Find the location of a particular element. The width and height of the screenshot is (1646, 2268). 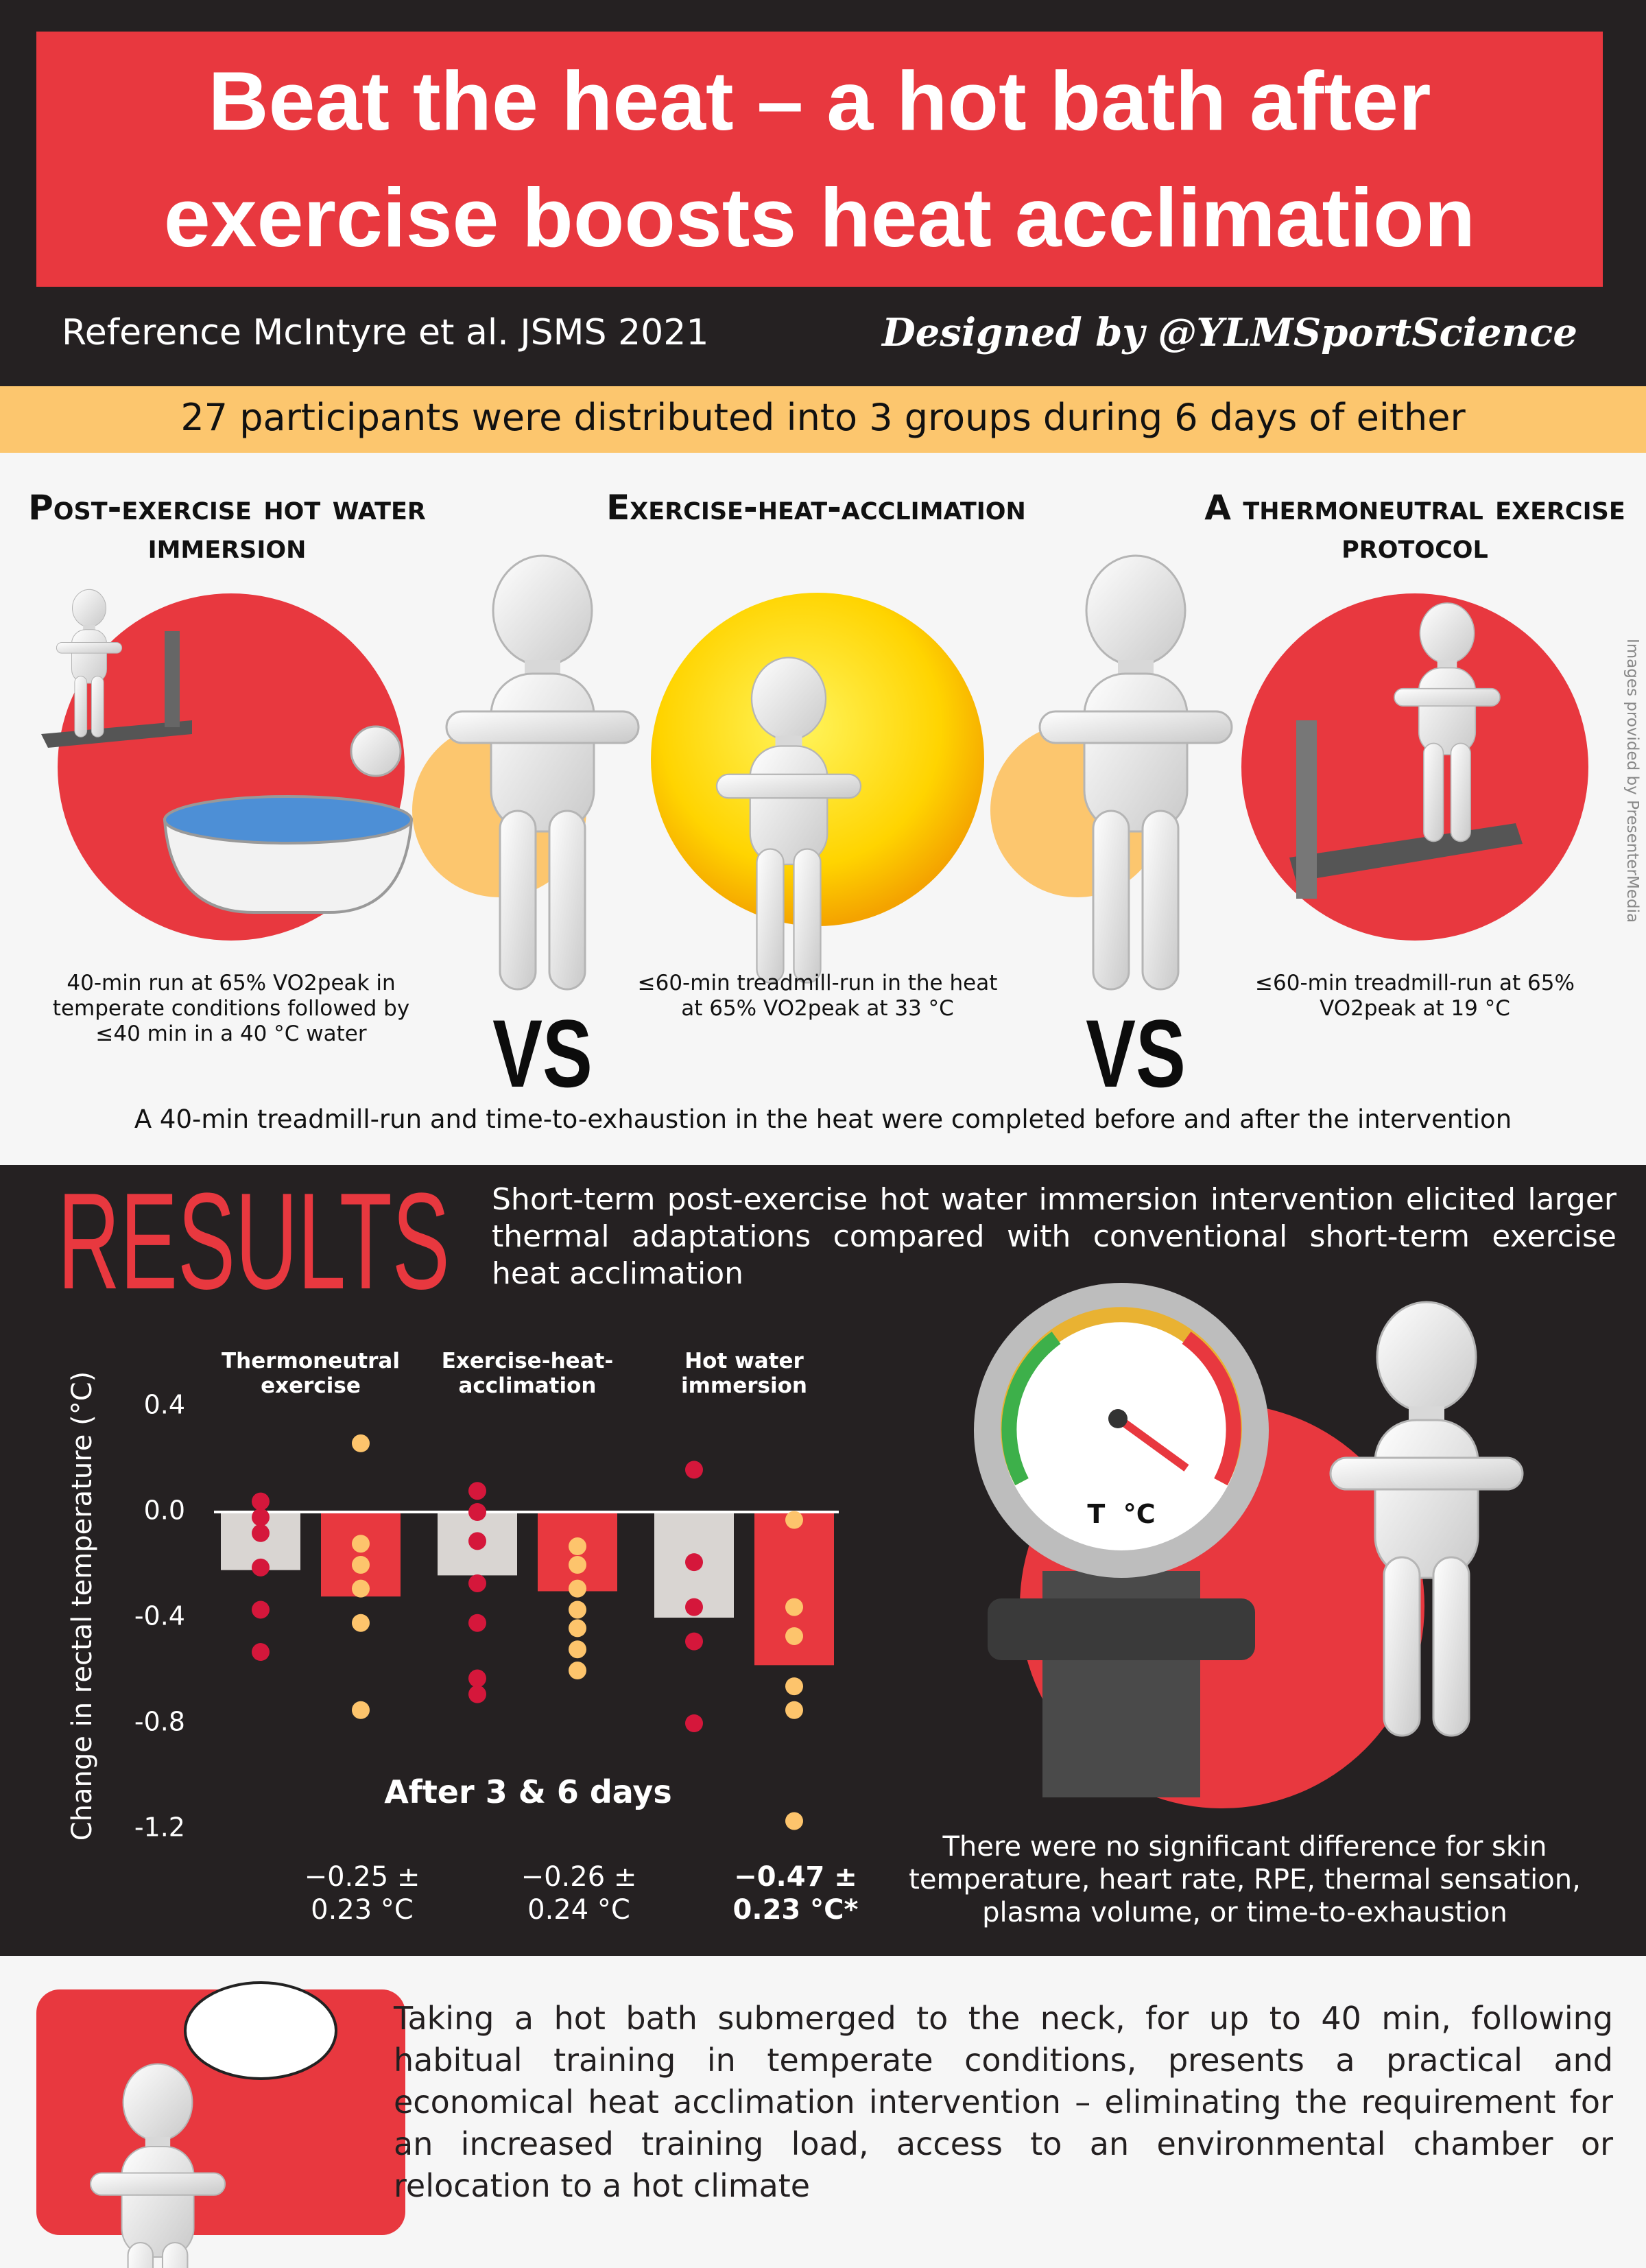

y-tick-label: -1.2 is located at coordinates (159, 1828).